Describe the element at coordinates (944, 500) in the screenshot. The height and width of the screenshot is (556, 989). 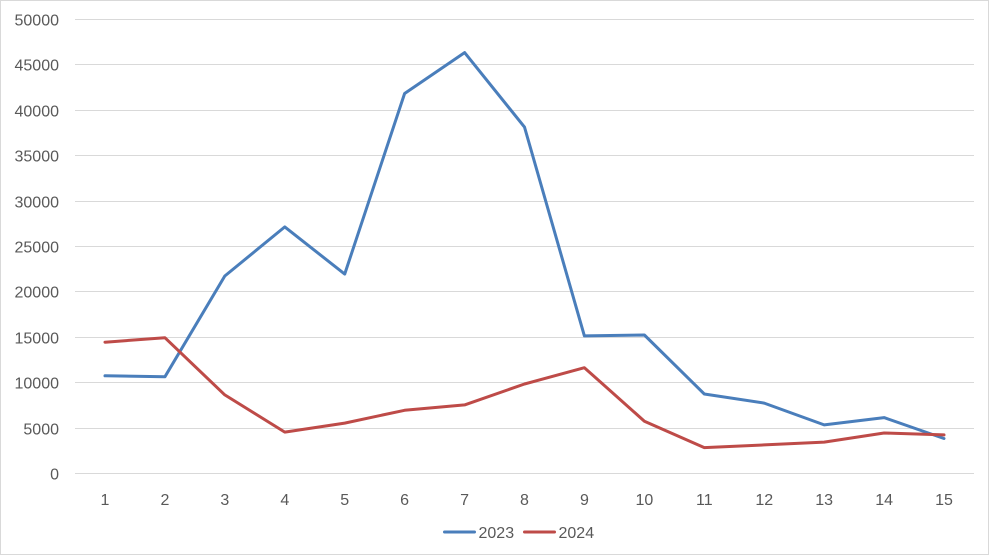
I see `x-tick-label: 15` at that location.